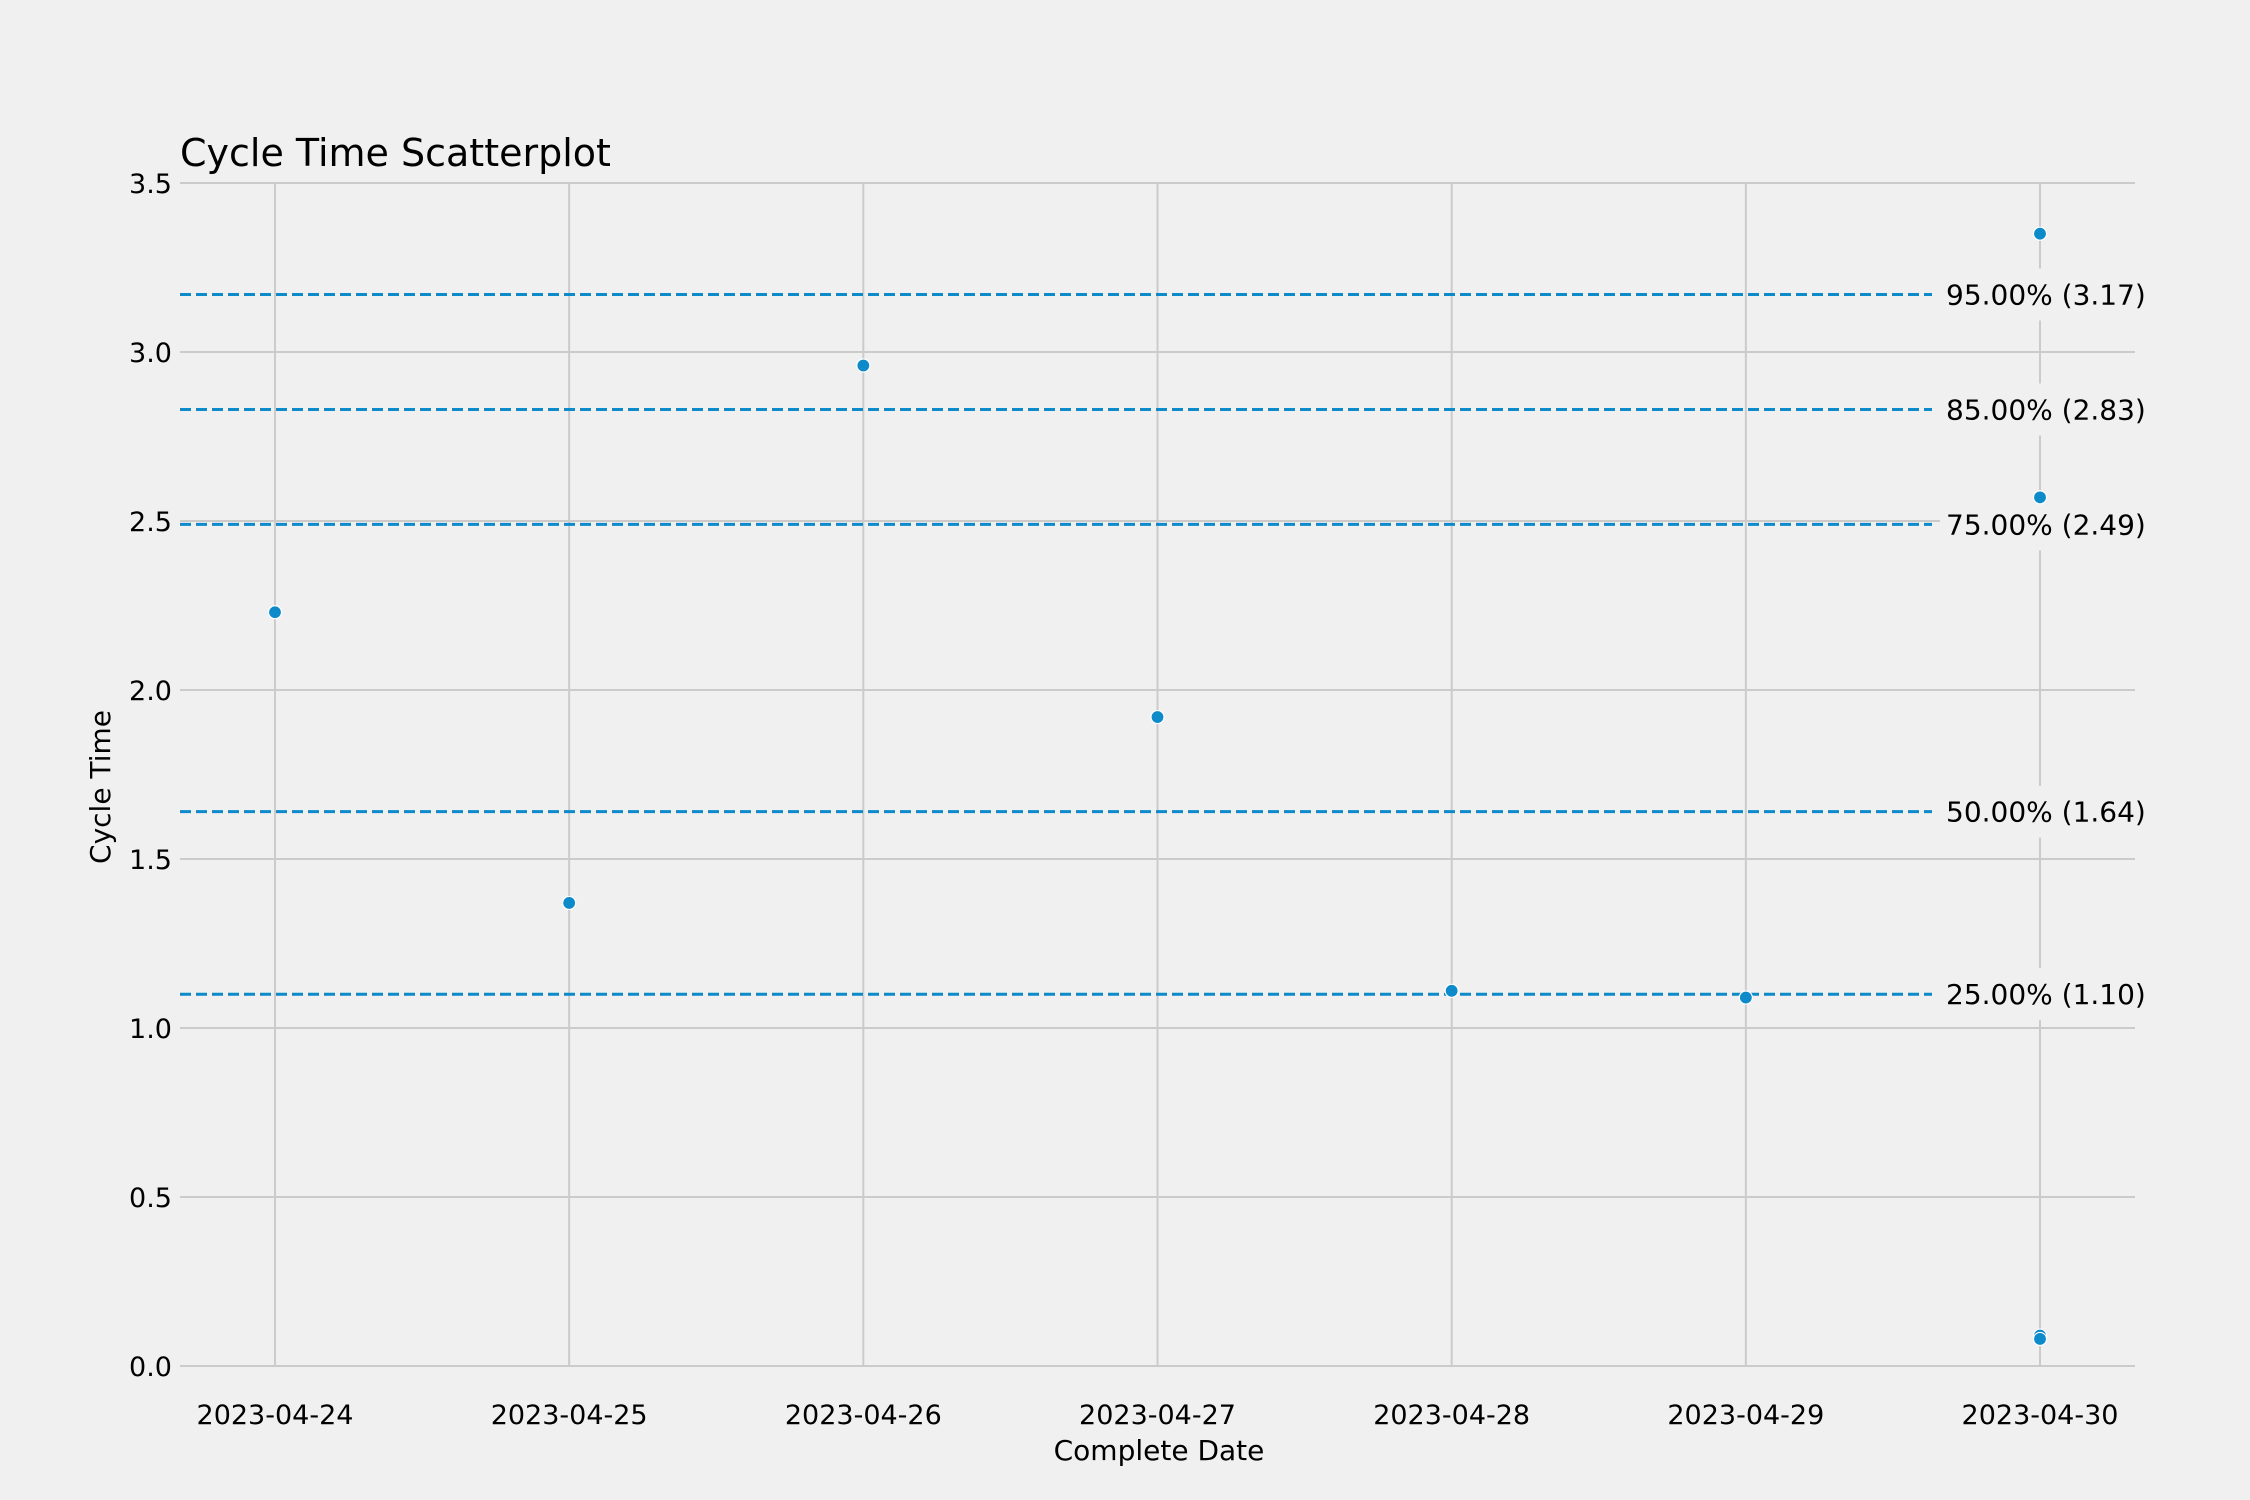 The image size is (2250, 1500). Describe the element at coordinates (150, 776) in the screenshot. I see `y-tick-labels: 0.0 0.5 1.0 1.5 2.0 2.5 3.0 3.5` at that location.